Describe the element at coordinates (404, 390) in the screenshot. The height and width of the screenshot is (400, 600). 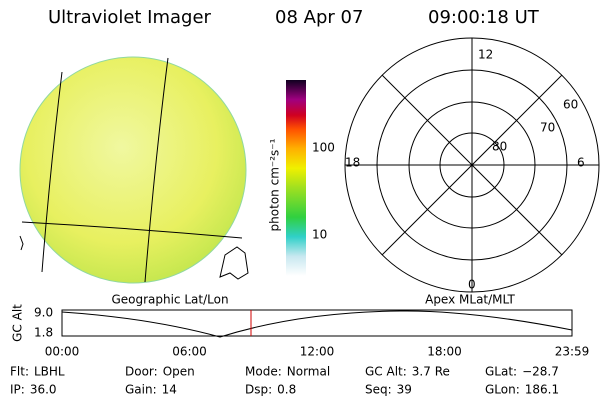
I see `field-value: 39` at that location.